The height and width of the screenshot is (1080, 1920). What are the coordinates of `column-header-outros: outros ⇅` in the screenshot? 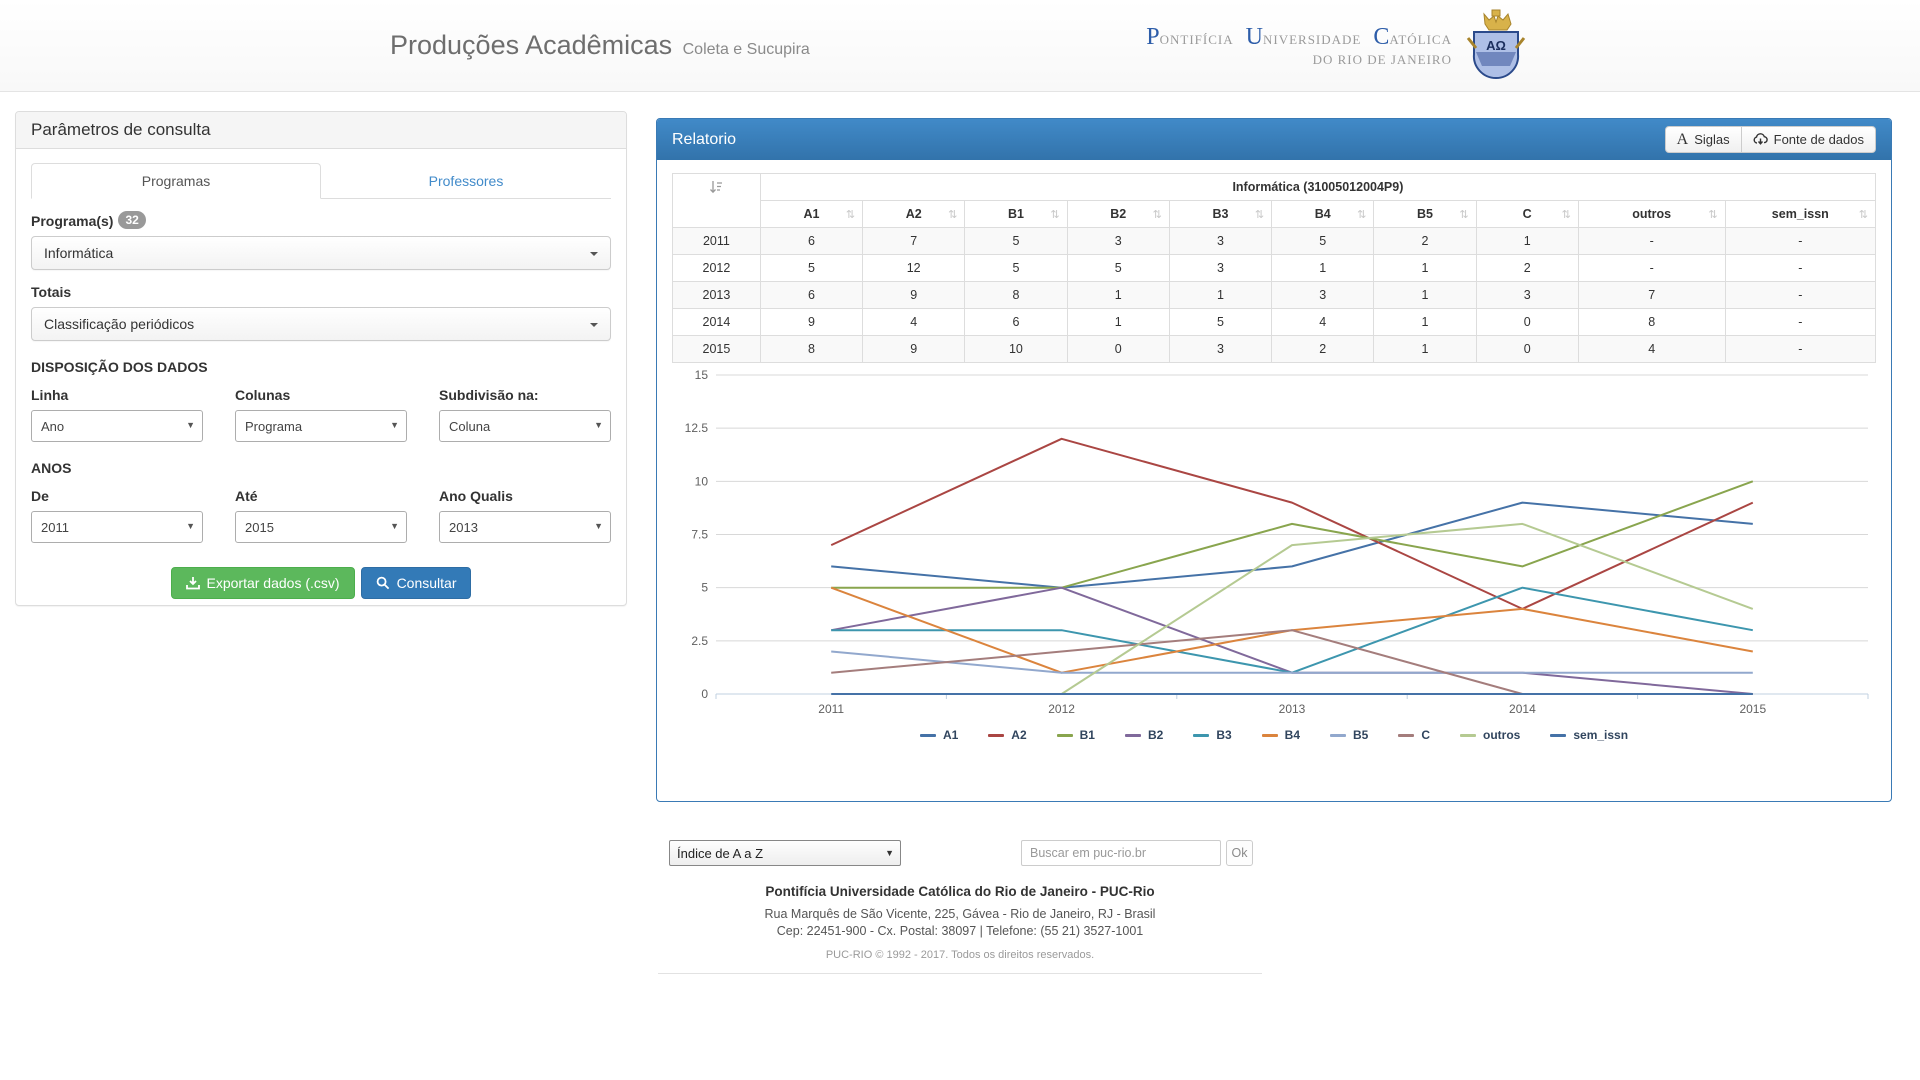 It's located at (1651, 214).